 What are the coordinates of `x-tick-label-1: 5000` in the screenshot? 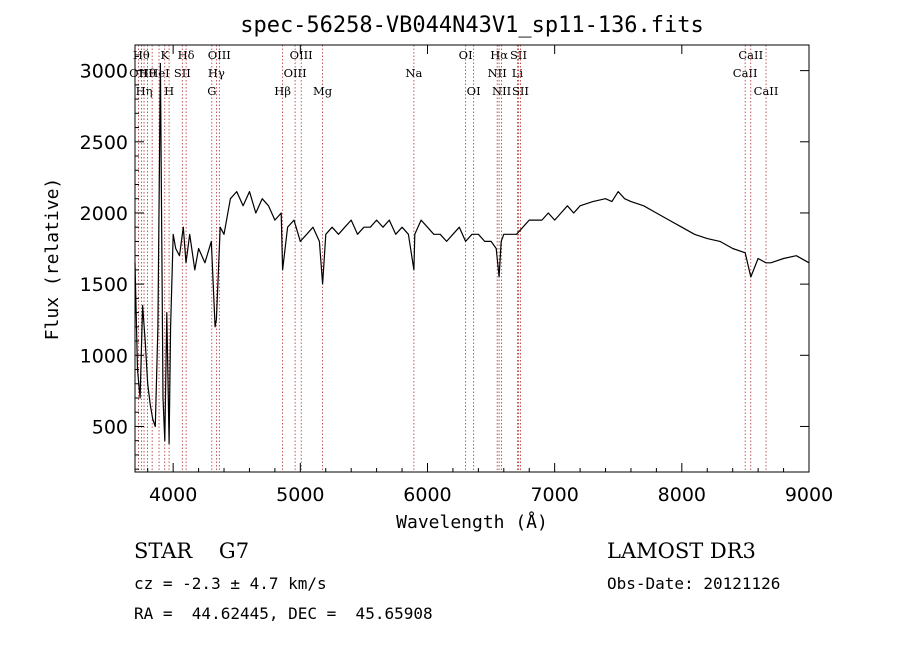 It's located at (300, 495).